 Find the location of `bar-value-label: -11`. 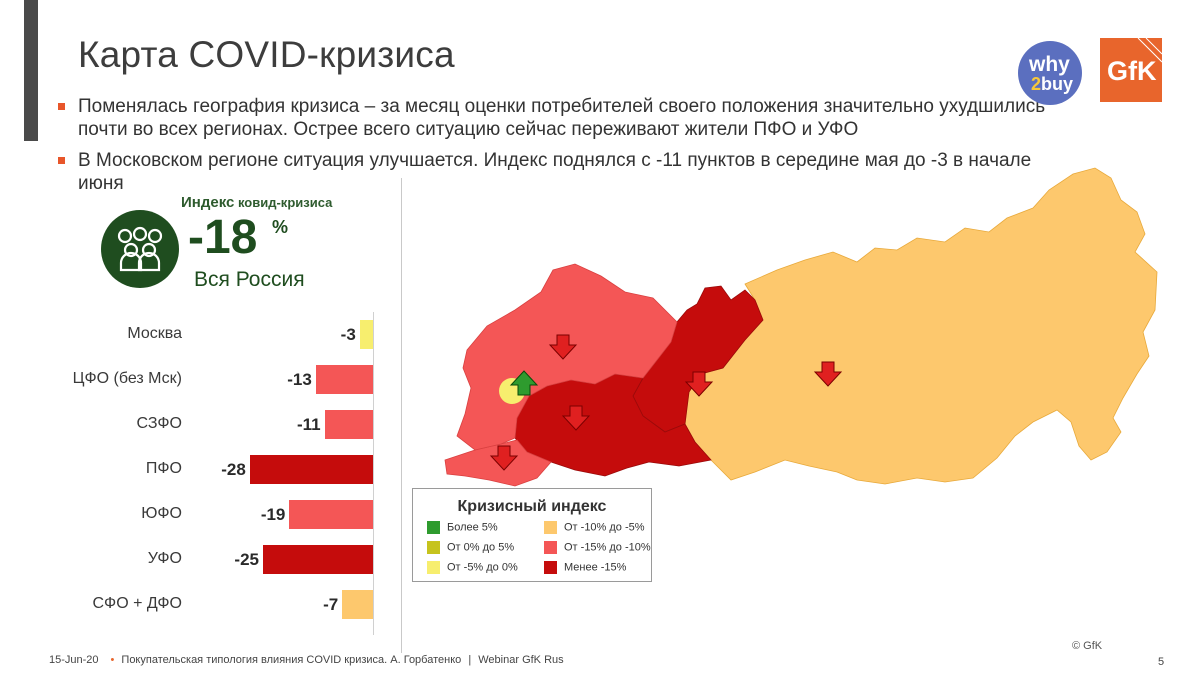

bar-value-label: -11 is located at coordinates (308, 424).